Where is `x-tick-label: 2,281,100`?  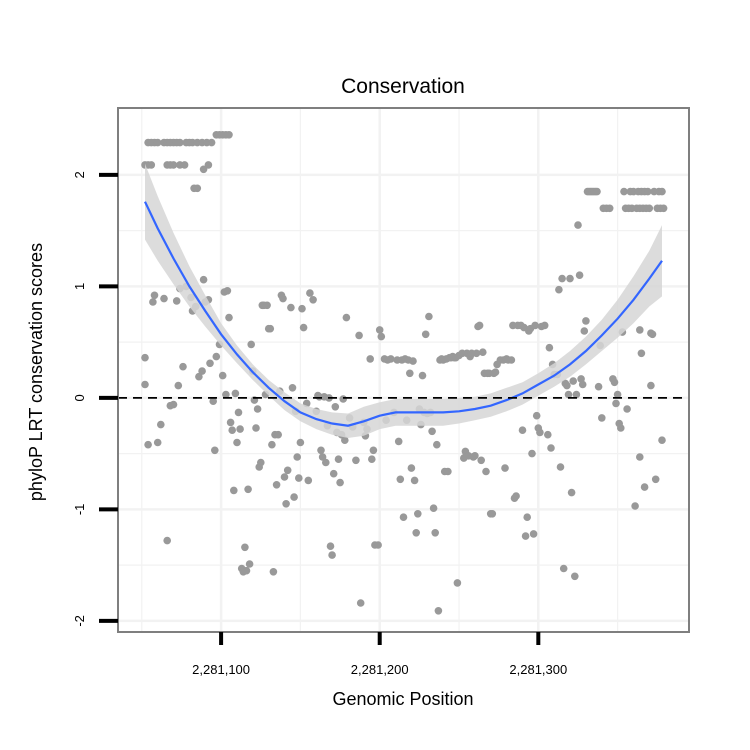 x-tick-label: 2,281,100 is located at coordinates (221, 669).